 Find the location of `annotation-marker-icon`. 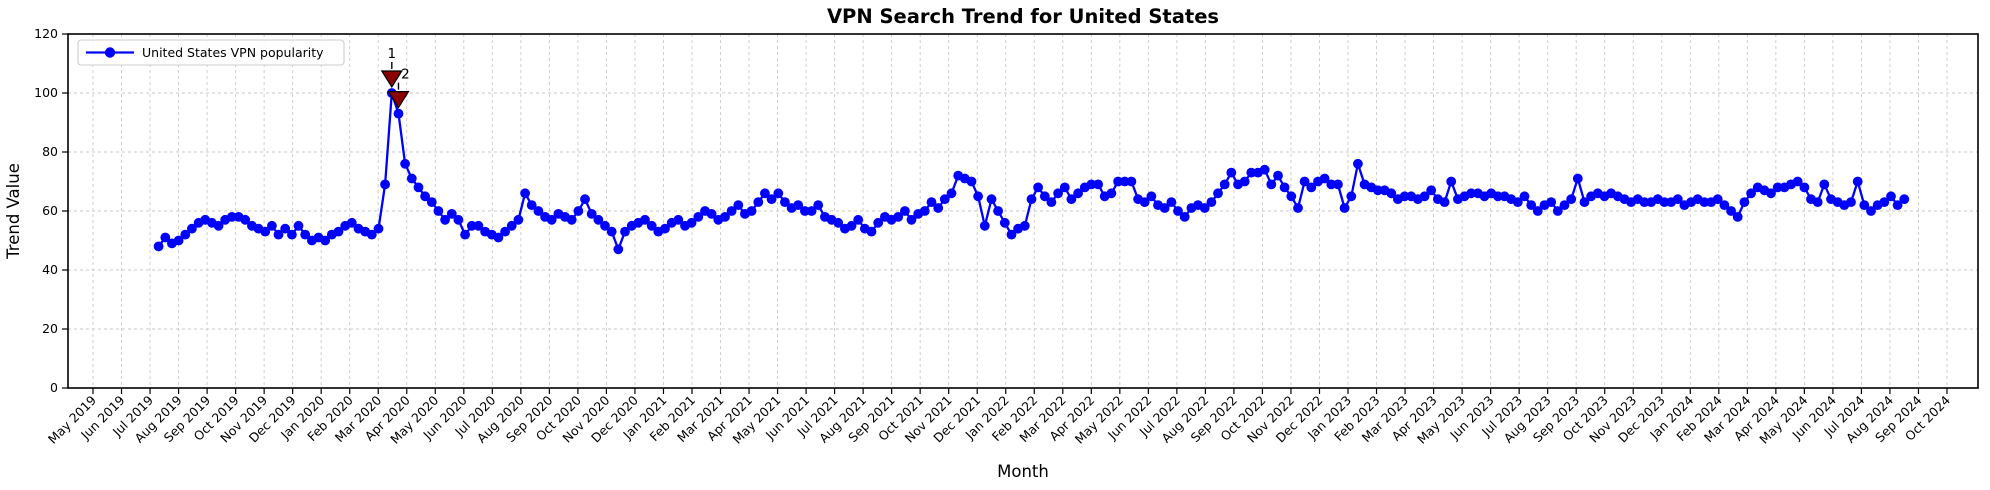

annotation-marker-icon is located at coordinates (391, 79).